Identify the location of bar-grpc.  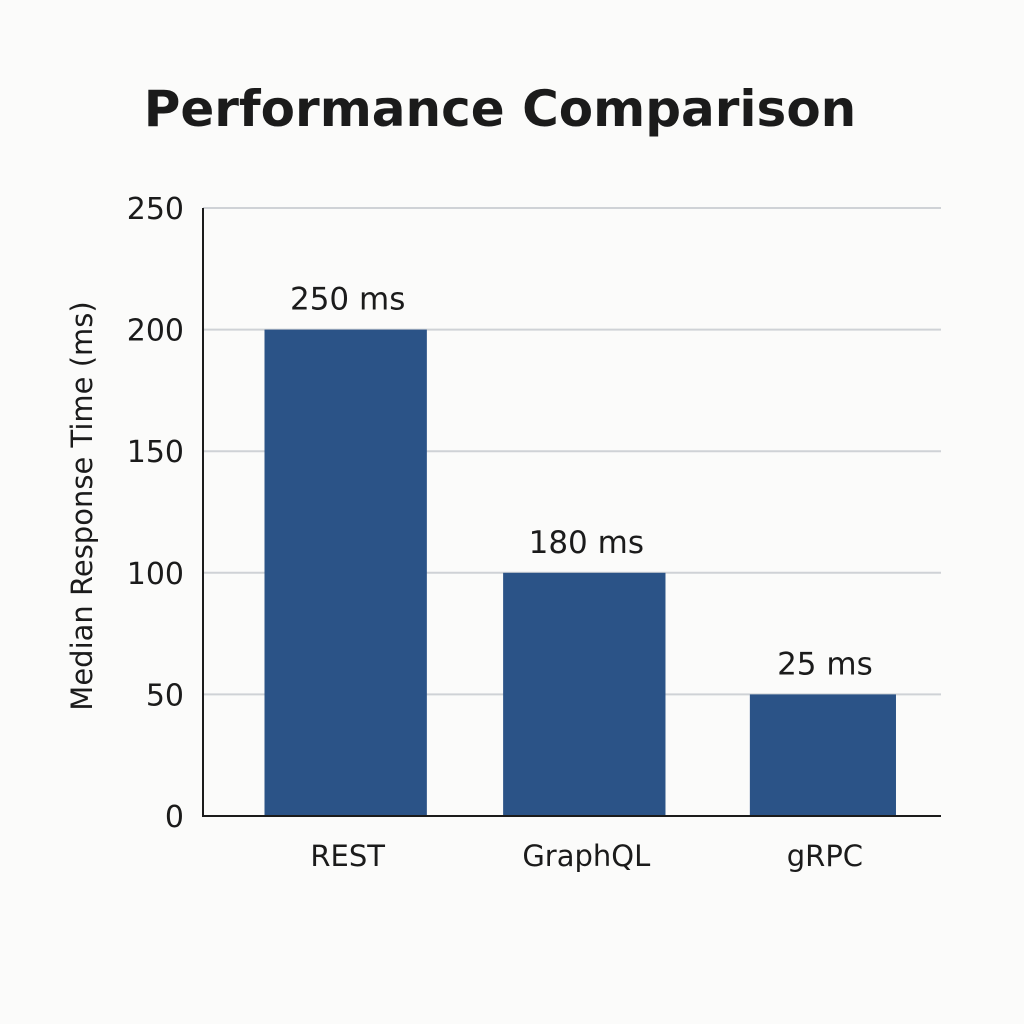
(822, 755).